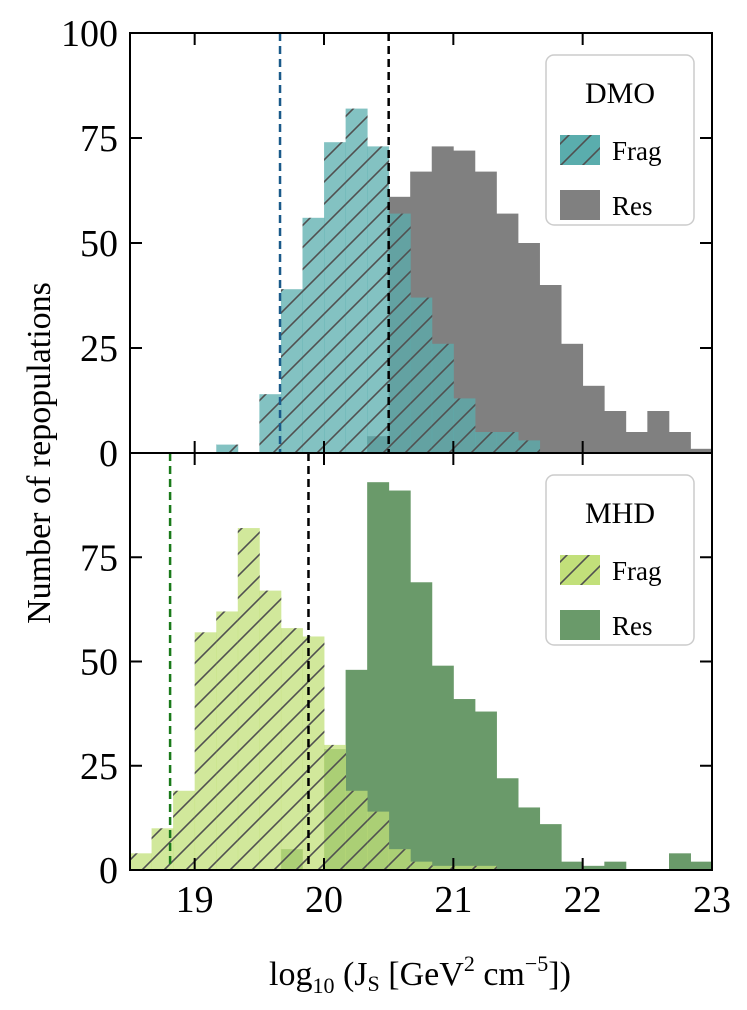 This screenshot has height=1010, width=747. I want to click on x-tick-label: 21, so click(453, 900).